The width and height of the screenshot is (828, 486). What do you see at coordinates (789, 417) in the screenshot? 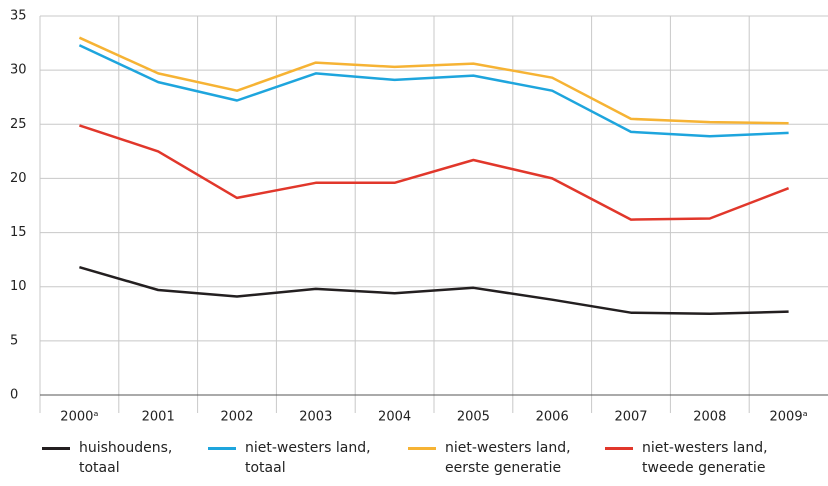
I see `x-tick-label: 2009ᵃ` at bounding box center [789, 417].